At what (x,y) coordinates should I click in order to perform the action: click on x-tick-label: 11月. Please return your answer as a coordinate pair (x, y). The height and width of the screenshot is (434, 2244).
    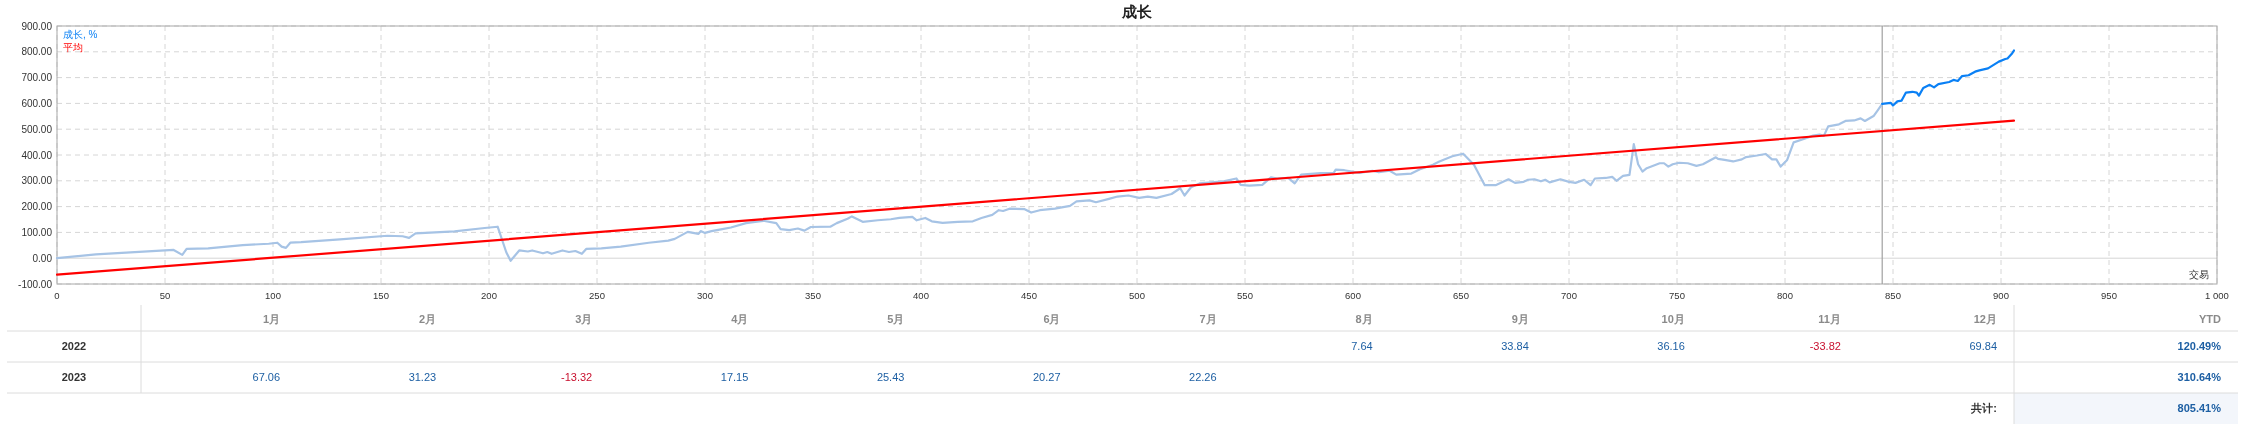
    Looking at the image, I should click on (1829, 318).